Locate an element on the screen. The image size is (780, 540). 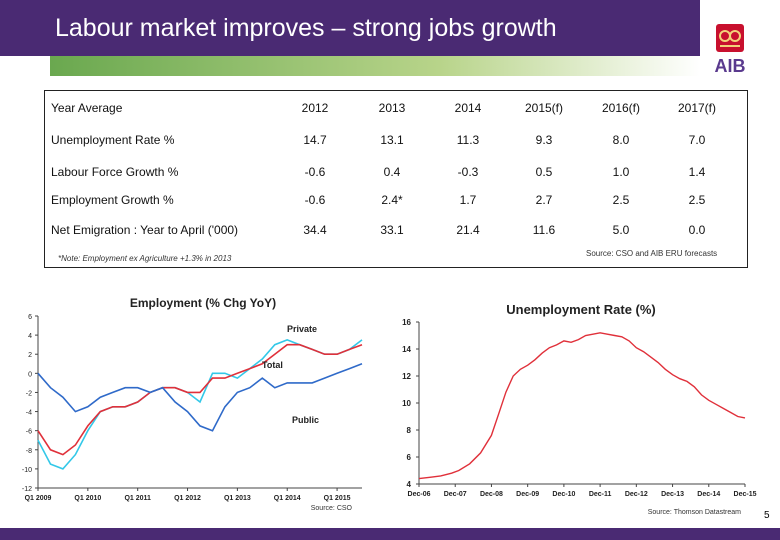
y-tick-label: -6 is located at coordinates (29, 432).